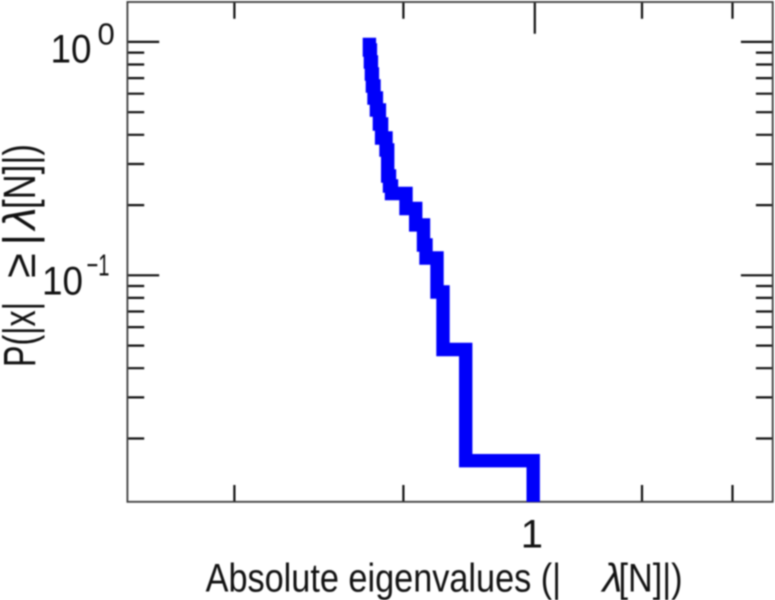  What do you see at coordinates (22, 334) in the screenshot?
I see `svg-text: P(|x|` at bounding box center [22, 334].